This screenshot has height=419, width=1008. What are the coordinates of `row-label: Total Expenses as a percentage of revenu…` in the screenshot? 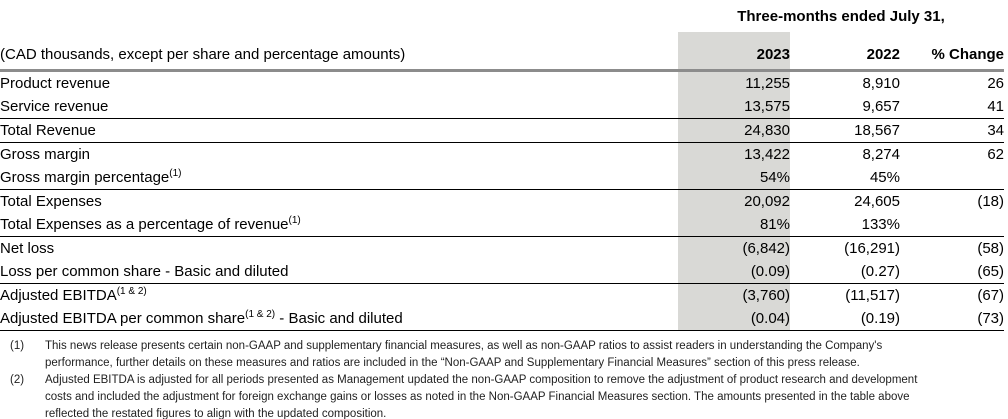 It's located at (150, 224).